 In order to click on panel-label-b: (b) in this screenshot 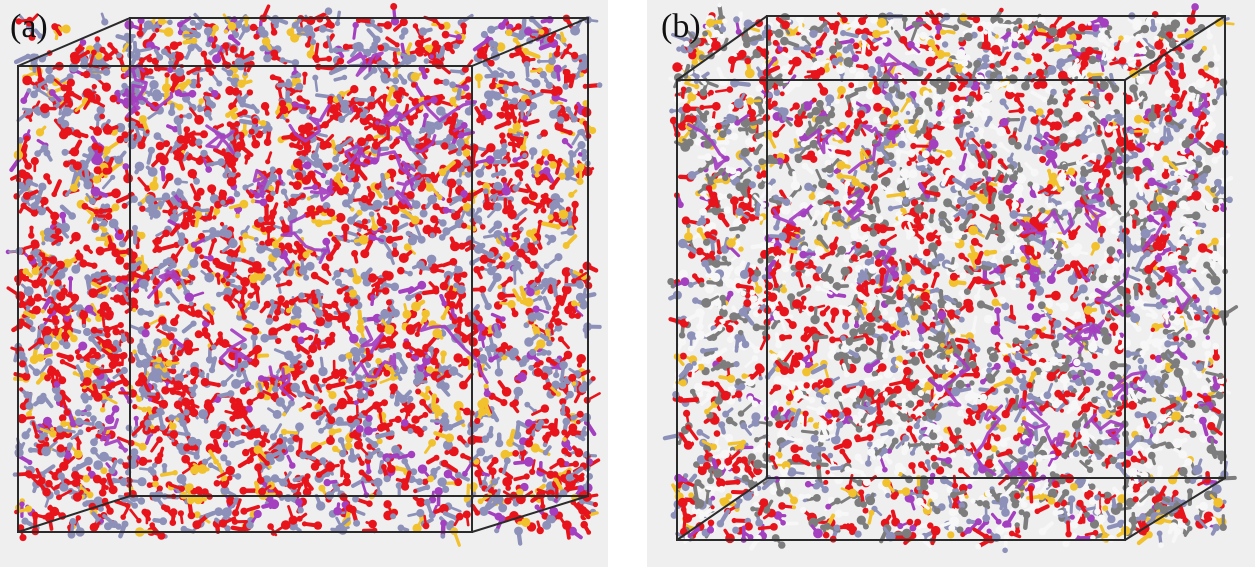, I will do `click(681, 26)`.